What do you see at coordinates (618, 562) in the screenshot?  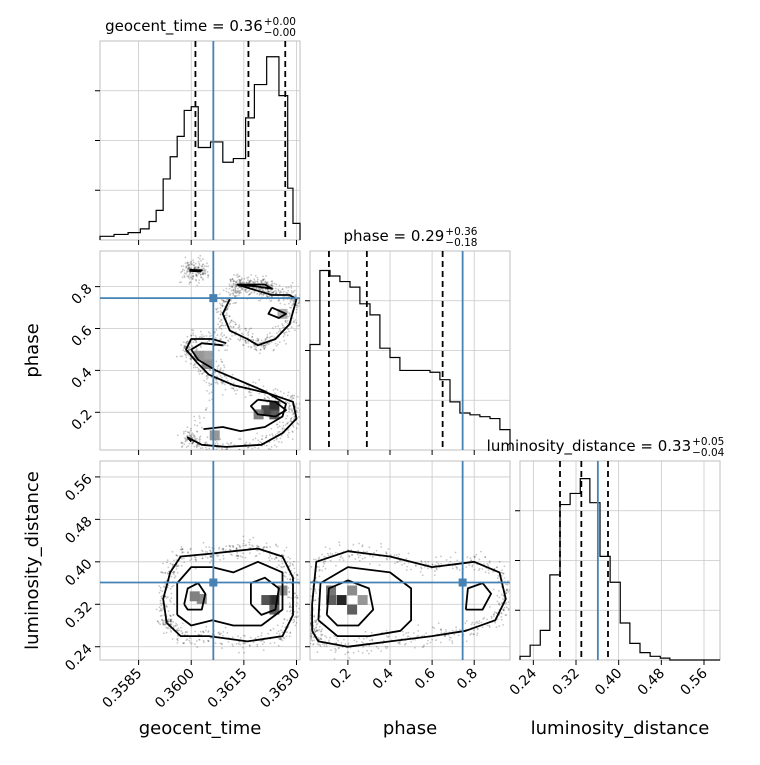 I see `histogram-panel-luminosity_distance` at bounding box center [618, 562].